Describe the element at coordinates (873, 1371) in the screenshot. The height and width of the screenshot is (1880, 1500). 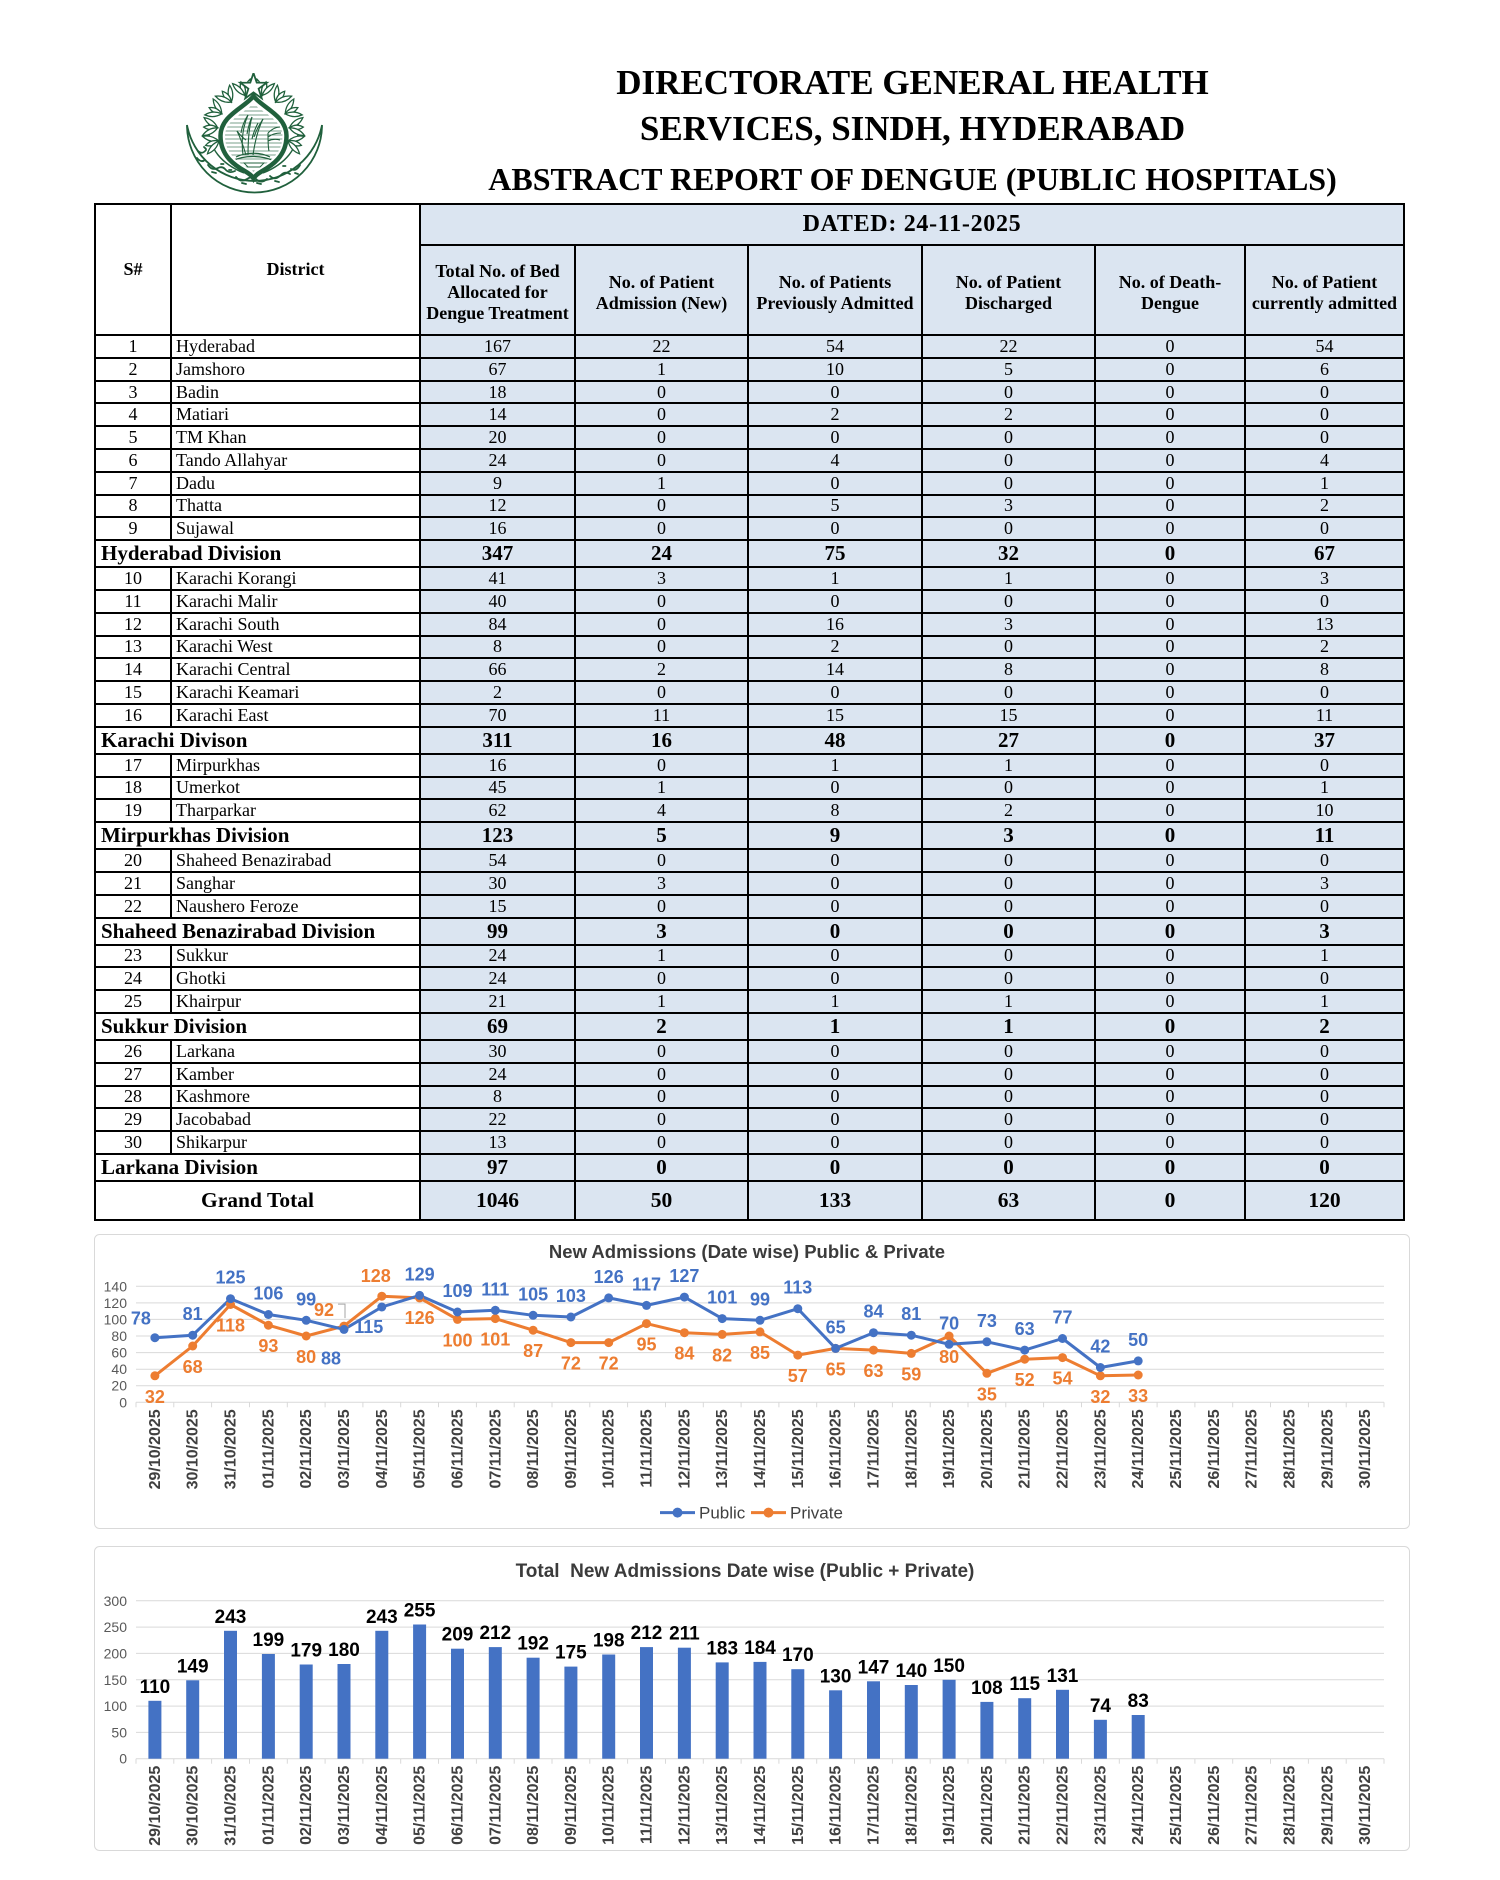
I see `svg-text: 63` at that location.